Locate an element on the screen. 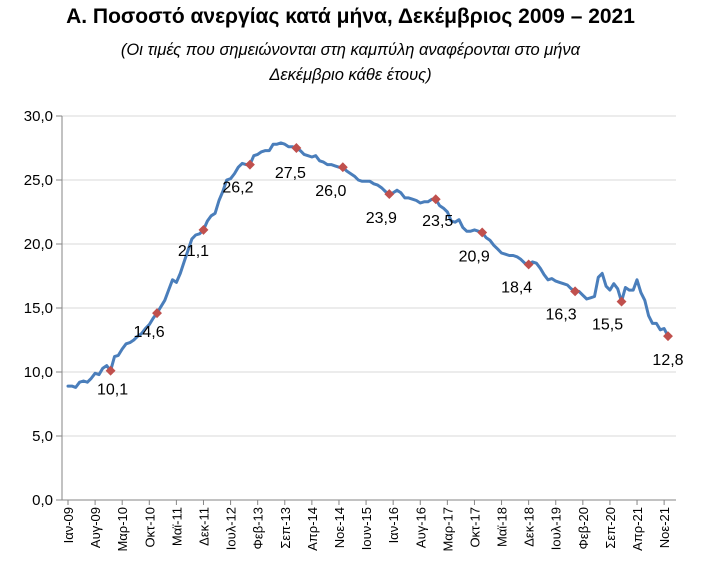  y-tick-label: 0,0 is located at coordinates (42, 500).